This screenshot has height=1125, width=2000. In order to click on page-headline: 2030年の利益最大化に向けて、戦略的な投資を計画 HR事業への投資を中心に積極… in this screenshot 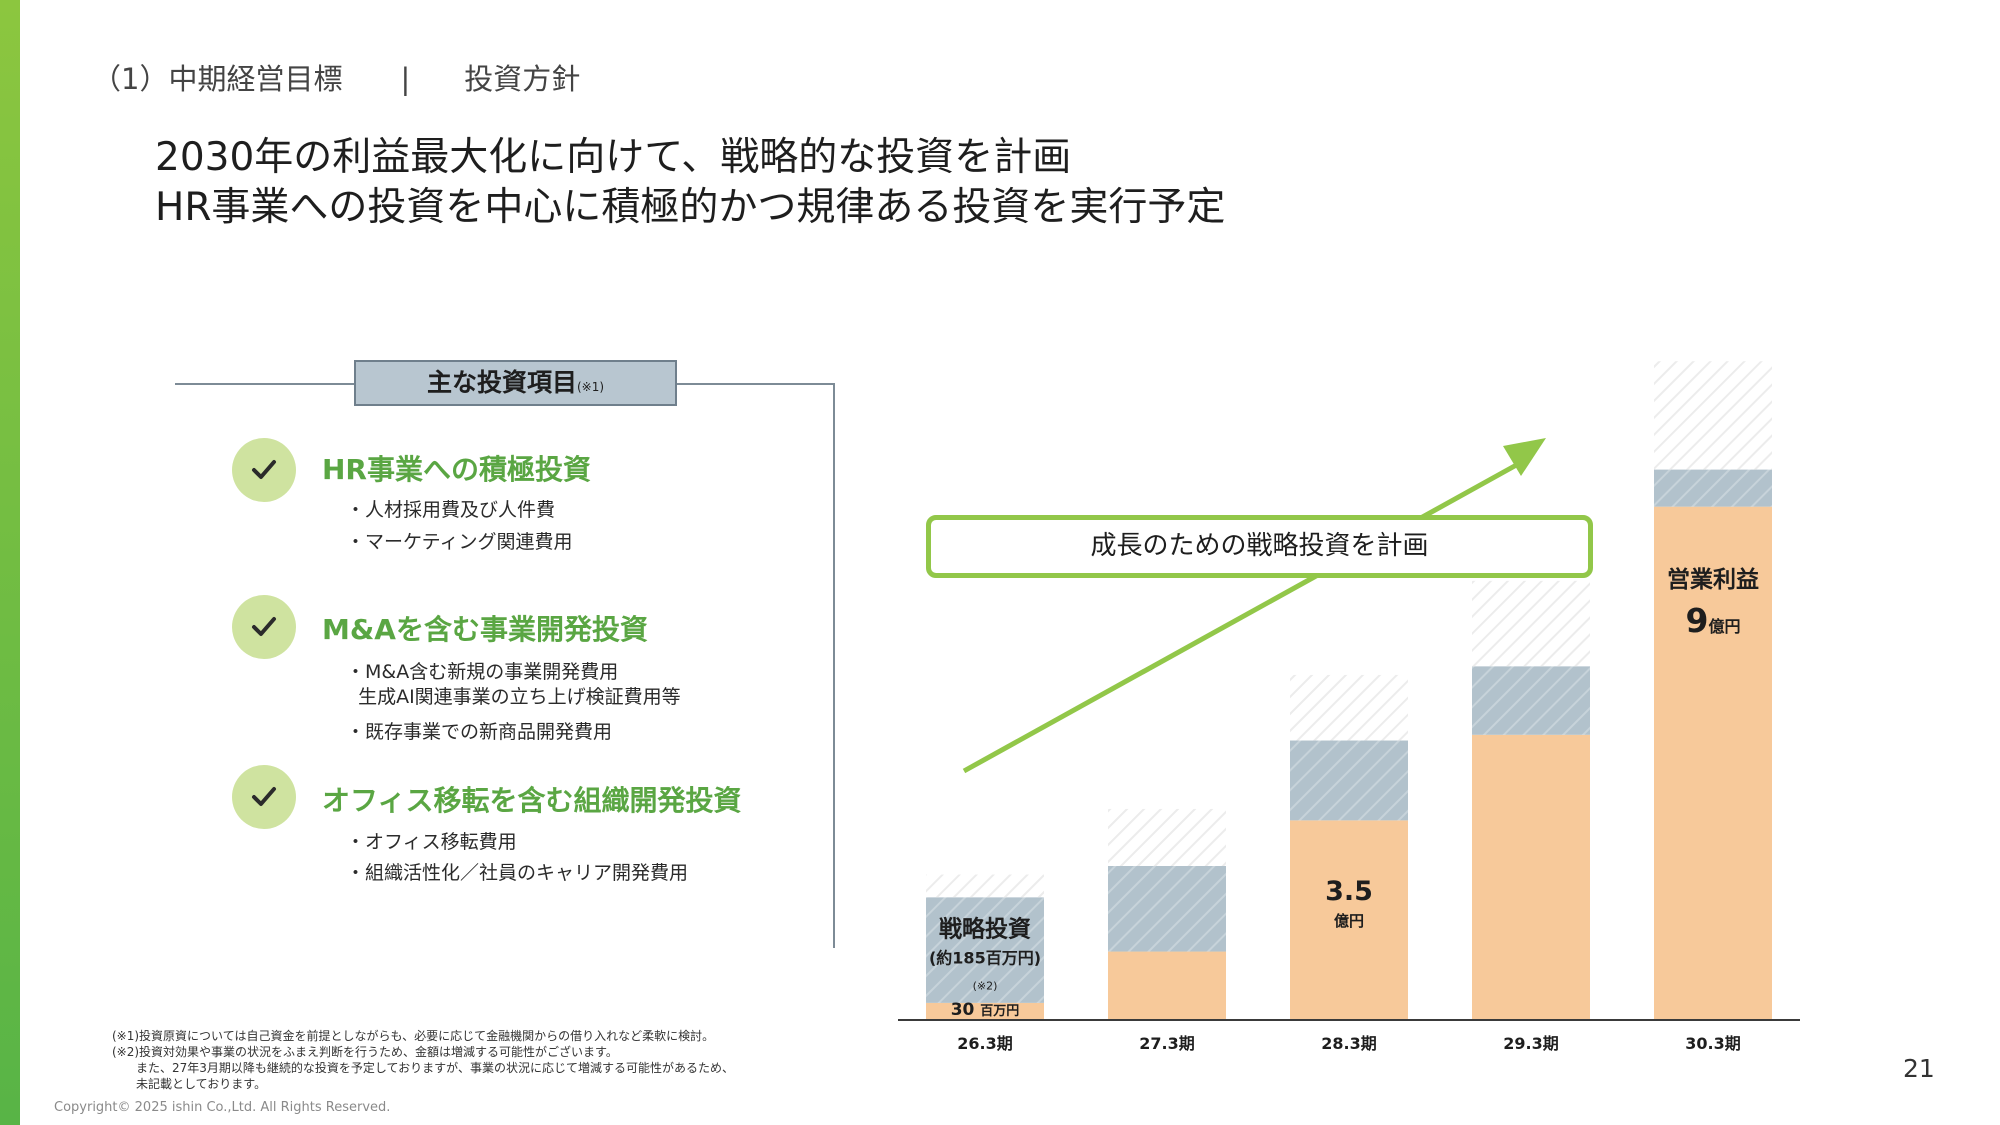, I will do `click(690, 183)`.